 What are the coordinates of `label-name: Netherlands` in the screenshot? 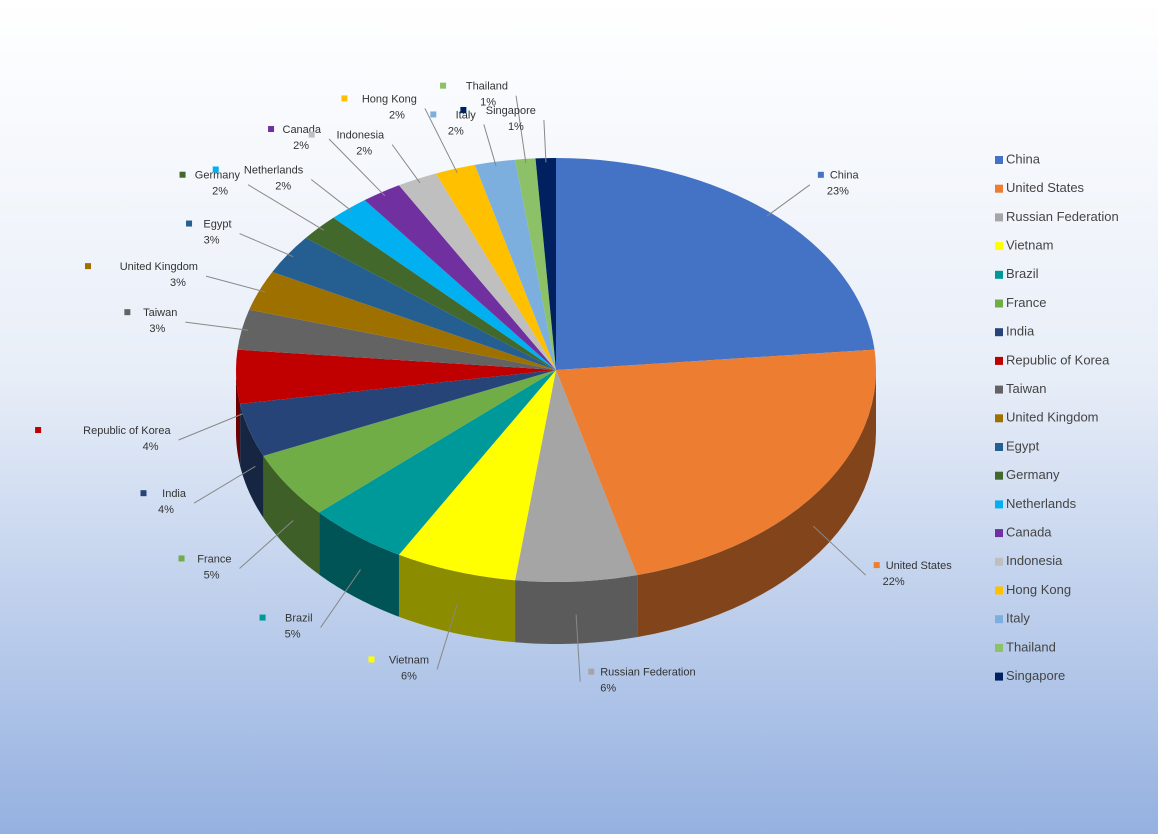 It's located at (274, 170).